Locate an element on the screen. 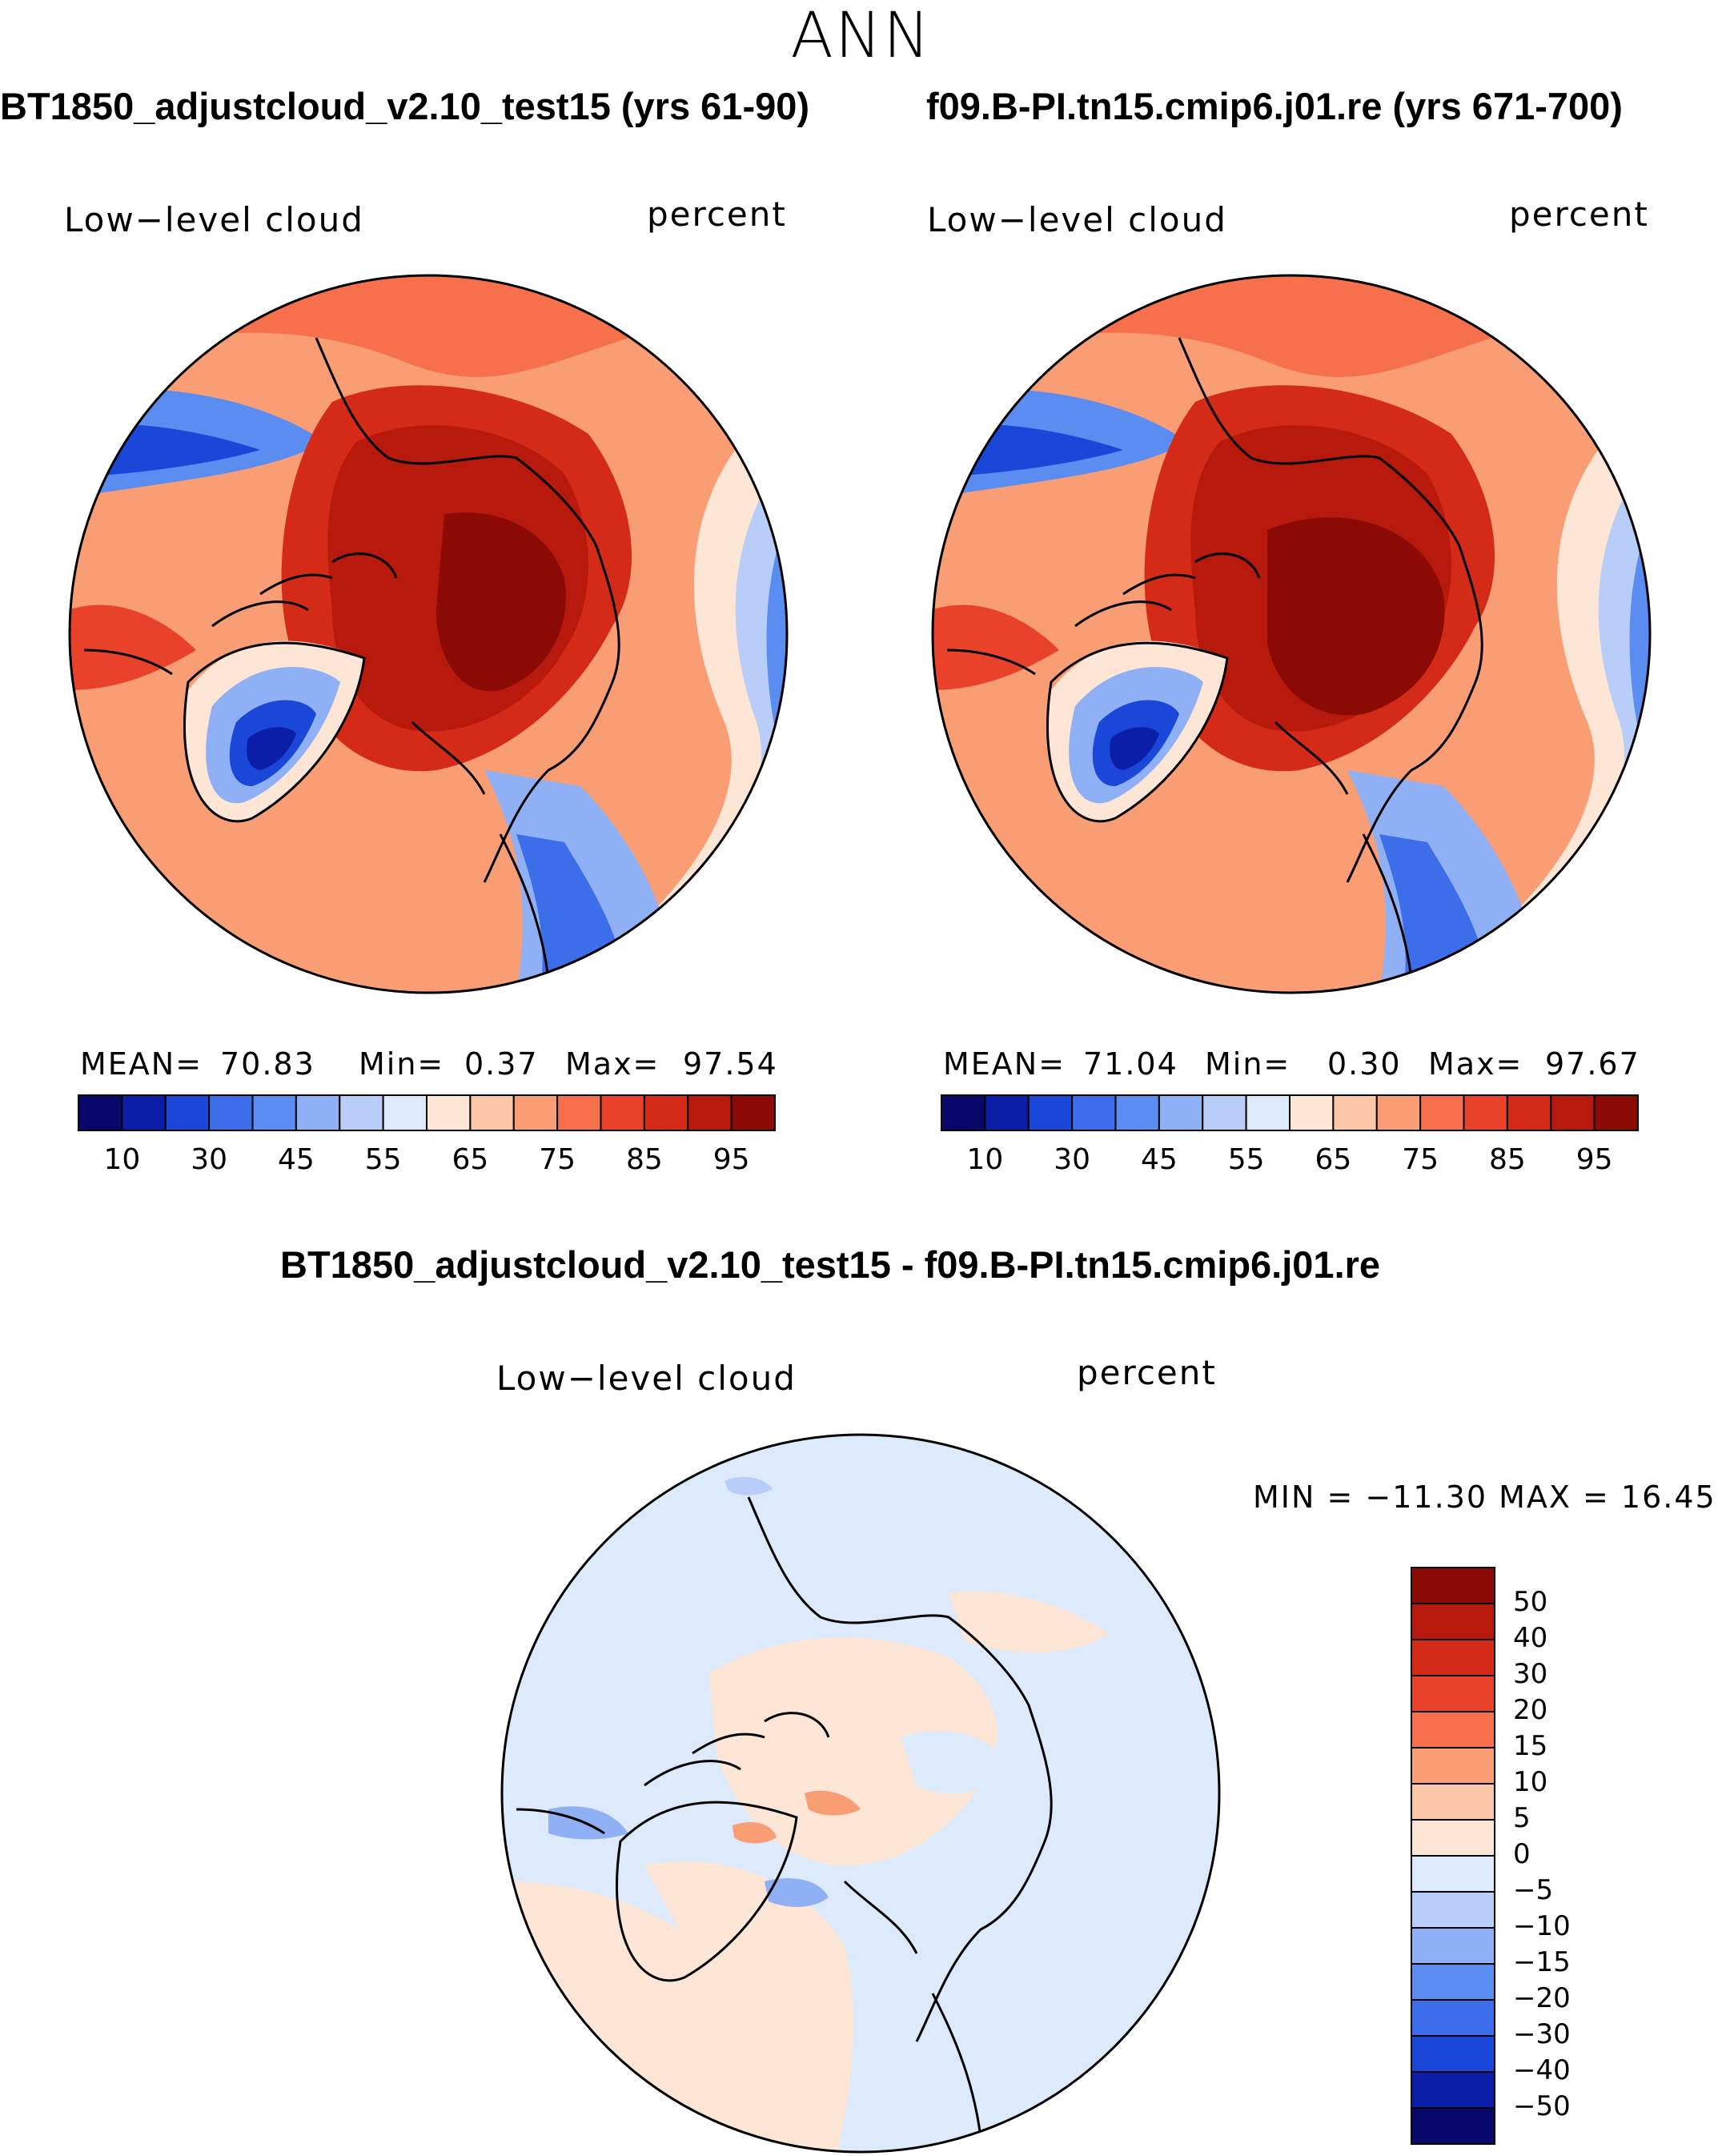  panel1-mean-label: MEAN= is located at coordinates (141, 1064).